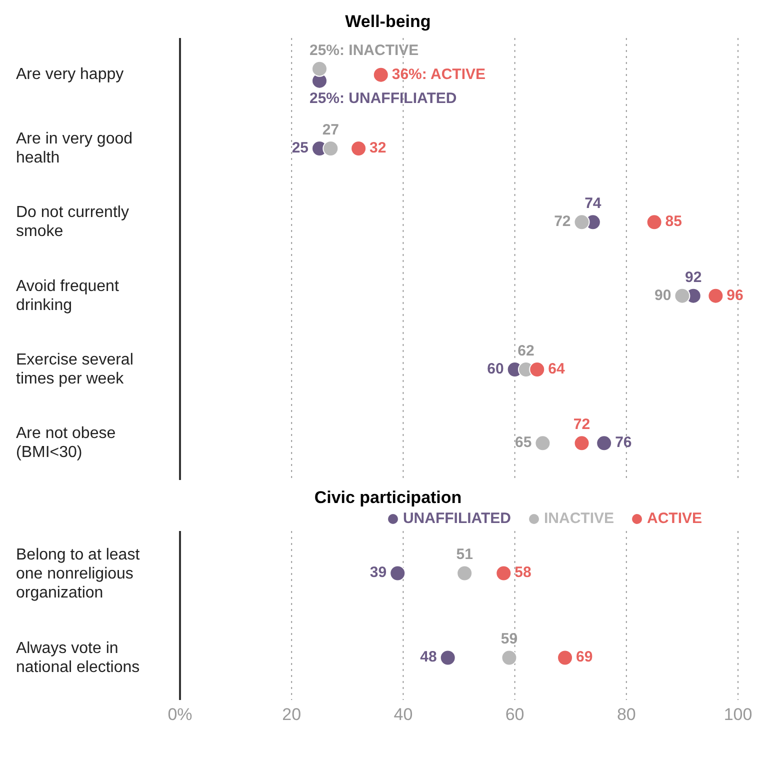 Image resolution: width=777 pixels, height=782 pixels. I want to click on data-label: 90, so click(663, 295).